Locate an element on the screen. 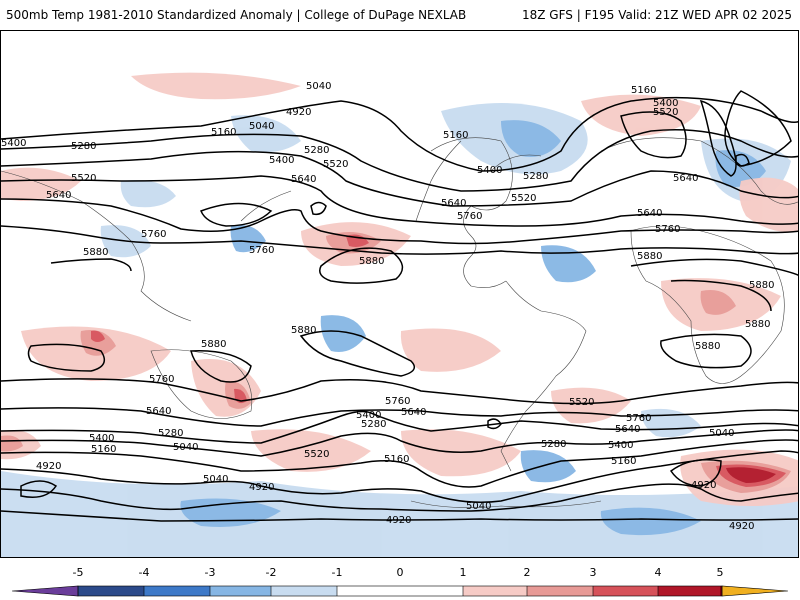 This screenshot has width=800, height=600. colorbar-tick: 5 is located at coordinates (720, 572).